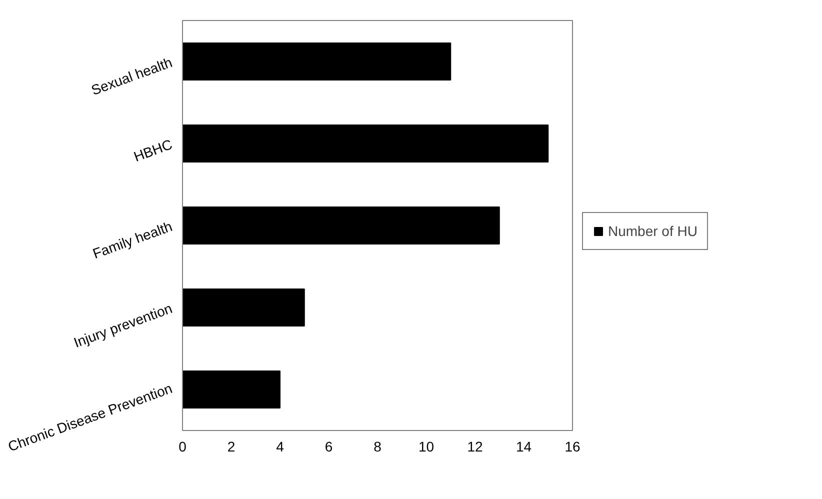 This screenshot has width=822, height=499. Describe the element at coordinates (653, 231) in the screenshot. I see `legend-label: Number of HU` at that location.